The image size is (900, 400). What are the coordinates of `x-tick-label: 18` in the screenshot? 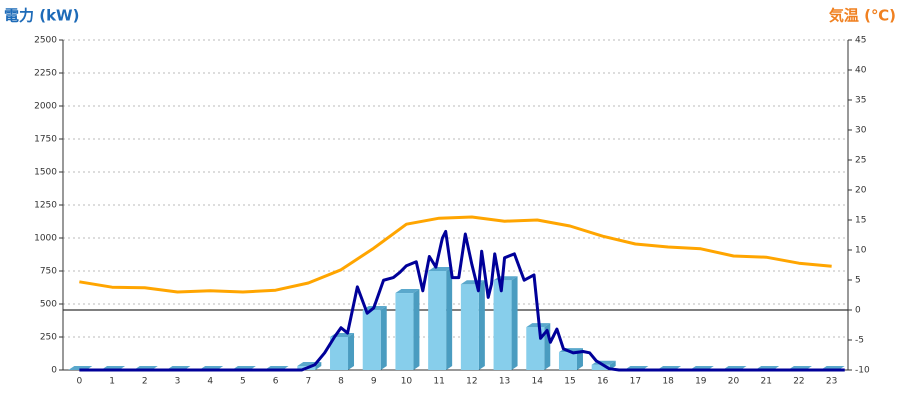 It's located at (668, 382).